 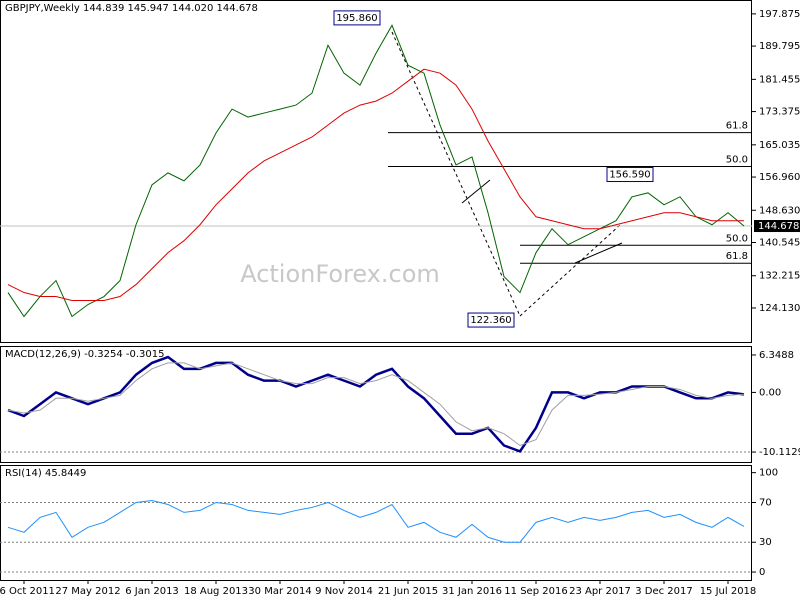 I want to click on watermark: ActionForex.com, so click(x=340, y=274).